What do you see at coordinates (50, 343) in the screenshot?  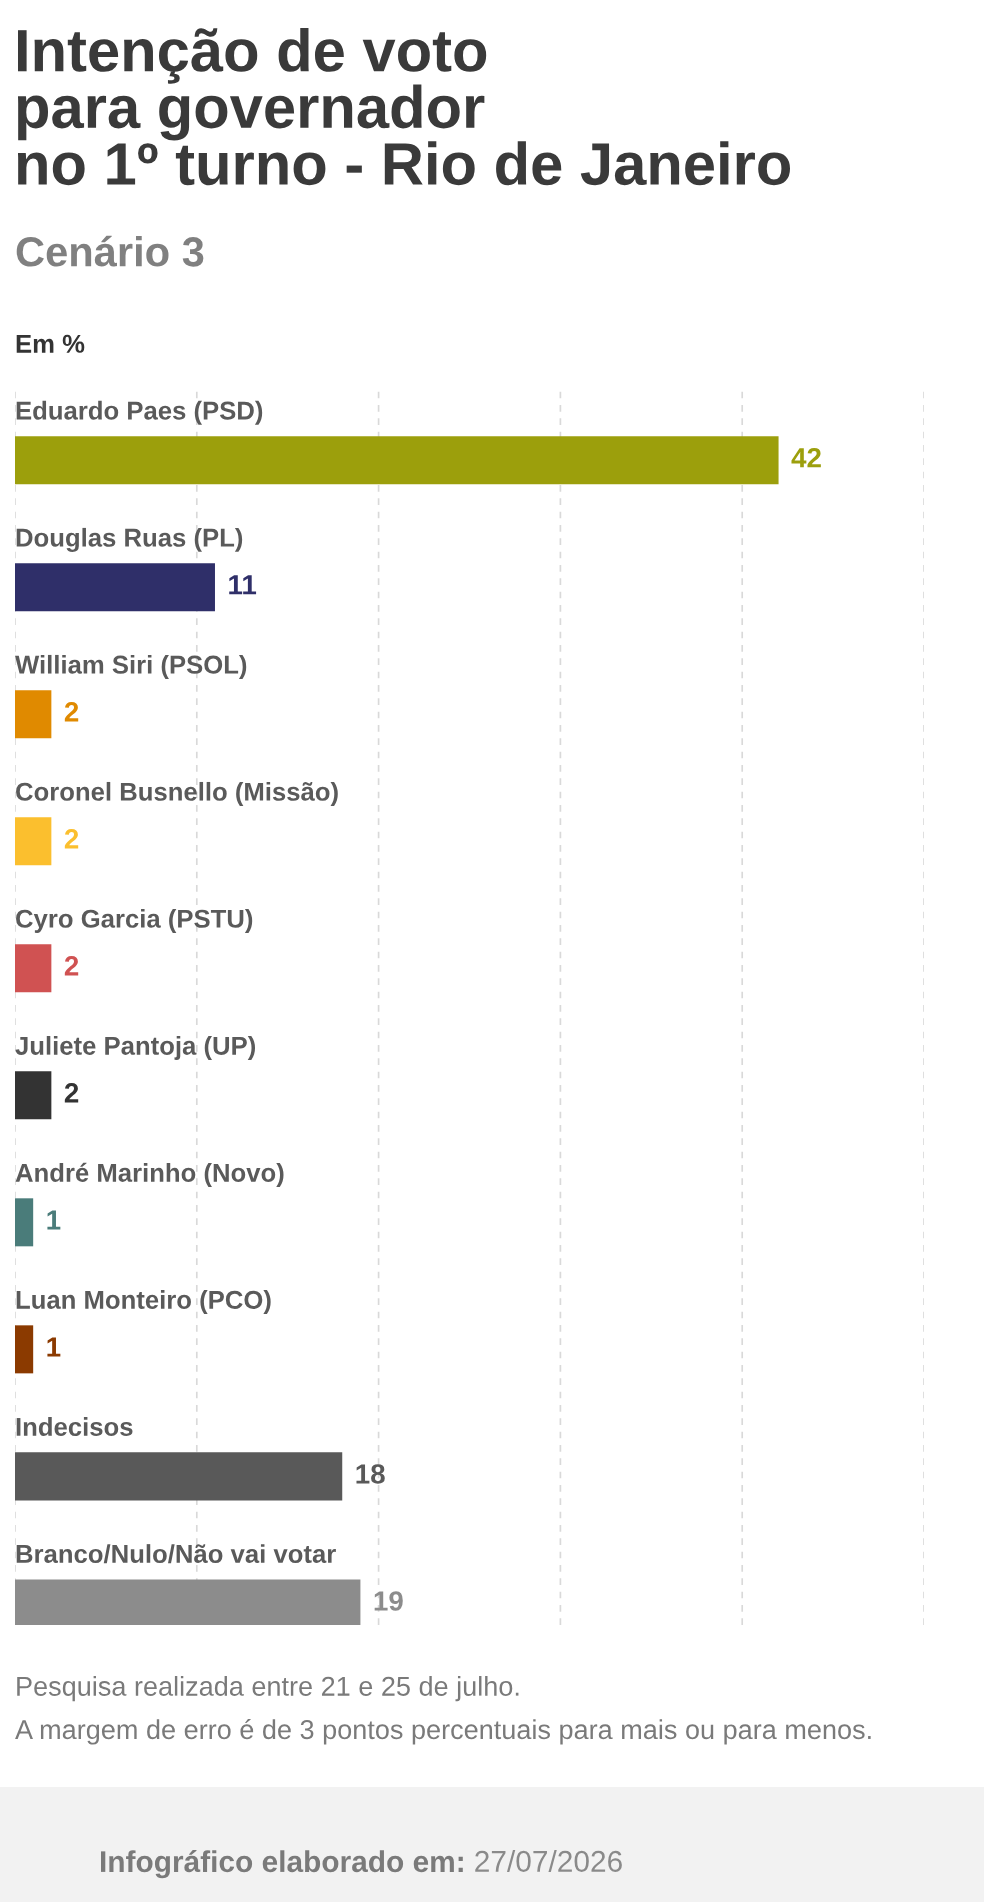 I see `x-axis-title: Em %` at bounding box center [50, 343].